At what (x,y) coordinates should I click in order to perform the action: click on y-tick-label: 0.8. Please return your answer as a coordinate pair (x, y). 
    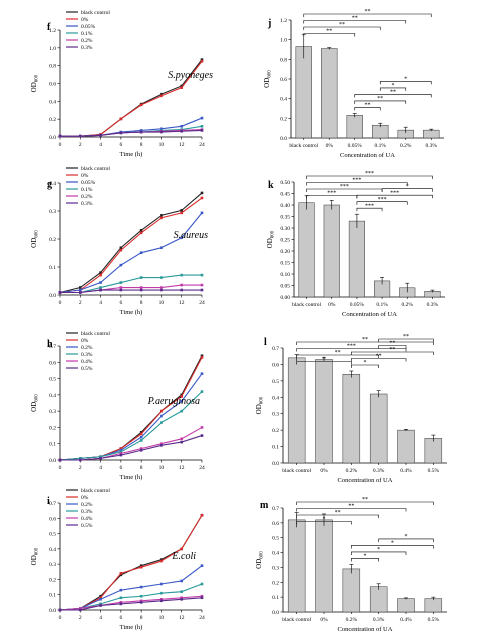
    Looking at the image, I should click on (283, 60).